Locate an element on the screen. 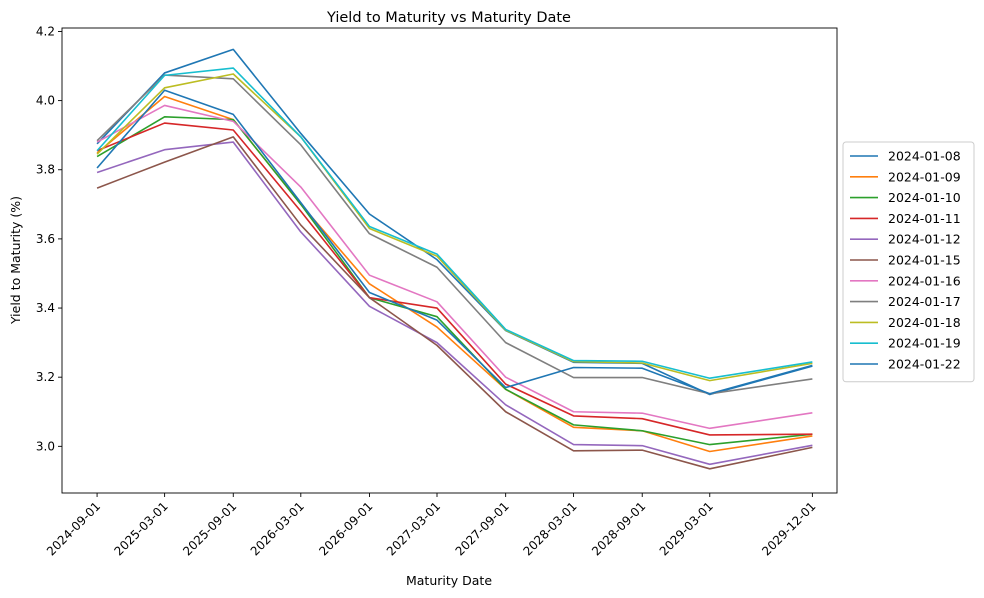 Image resolution: width=984 pixels, height=598 pixels. x-tick-label: 2025-03-01 is located at coordinates (141, 528).